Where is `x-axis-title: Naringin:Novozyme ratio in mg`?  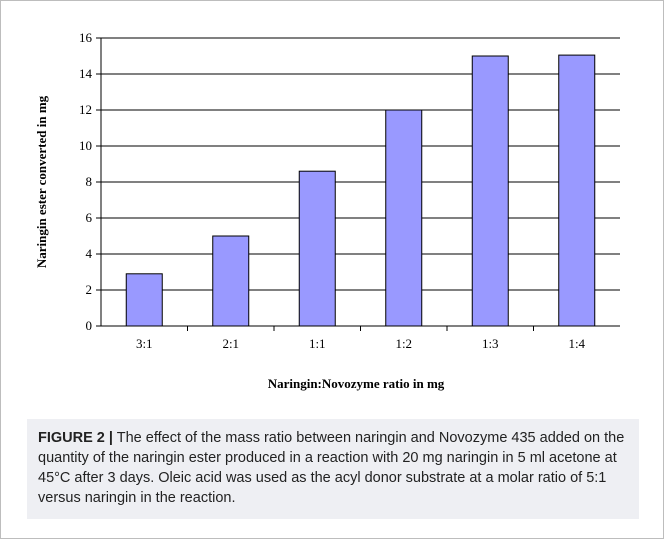
x-axis-title: Naringin:Novozyme ratio in mg is located at coordinates (356, 383).